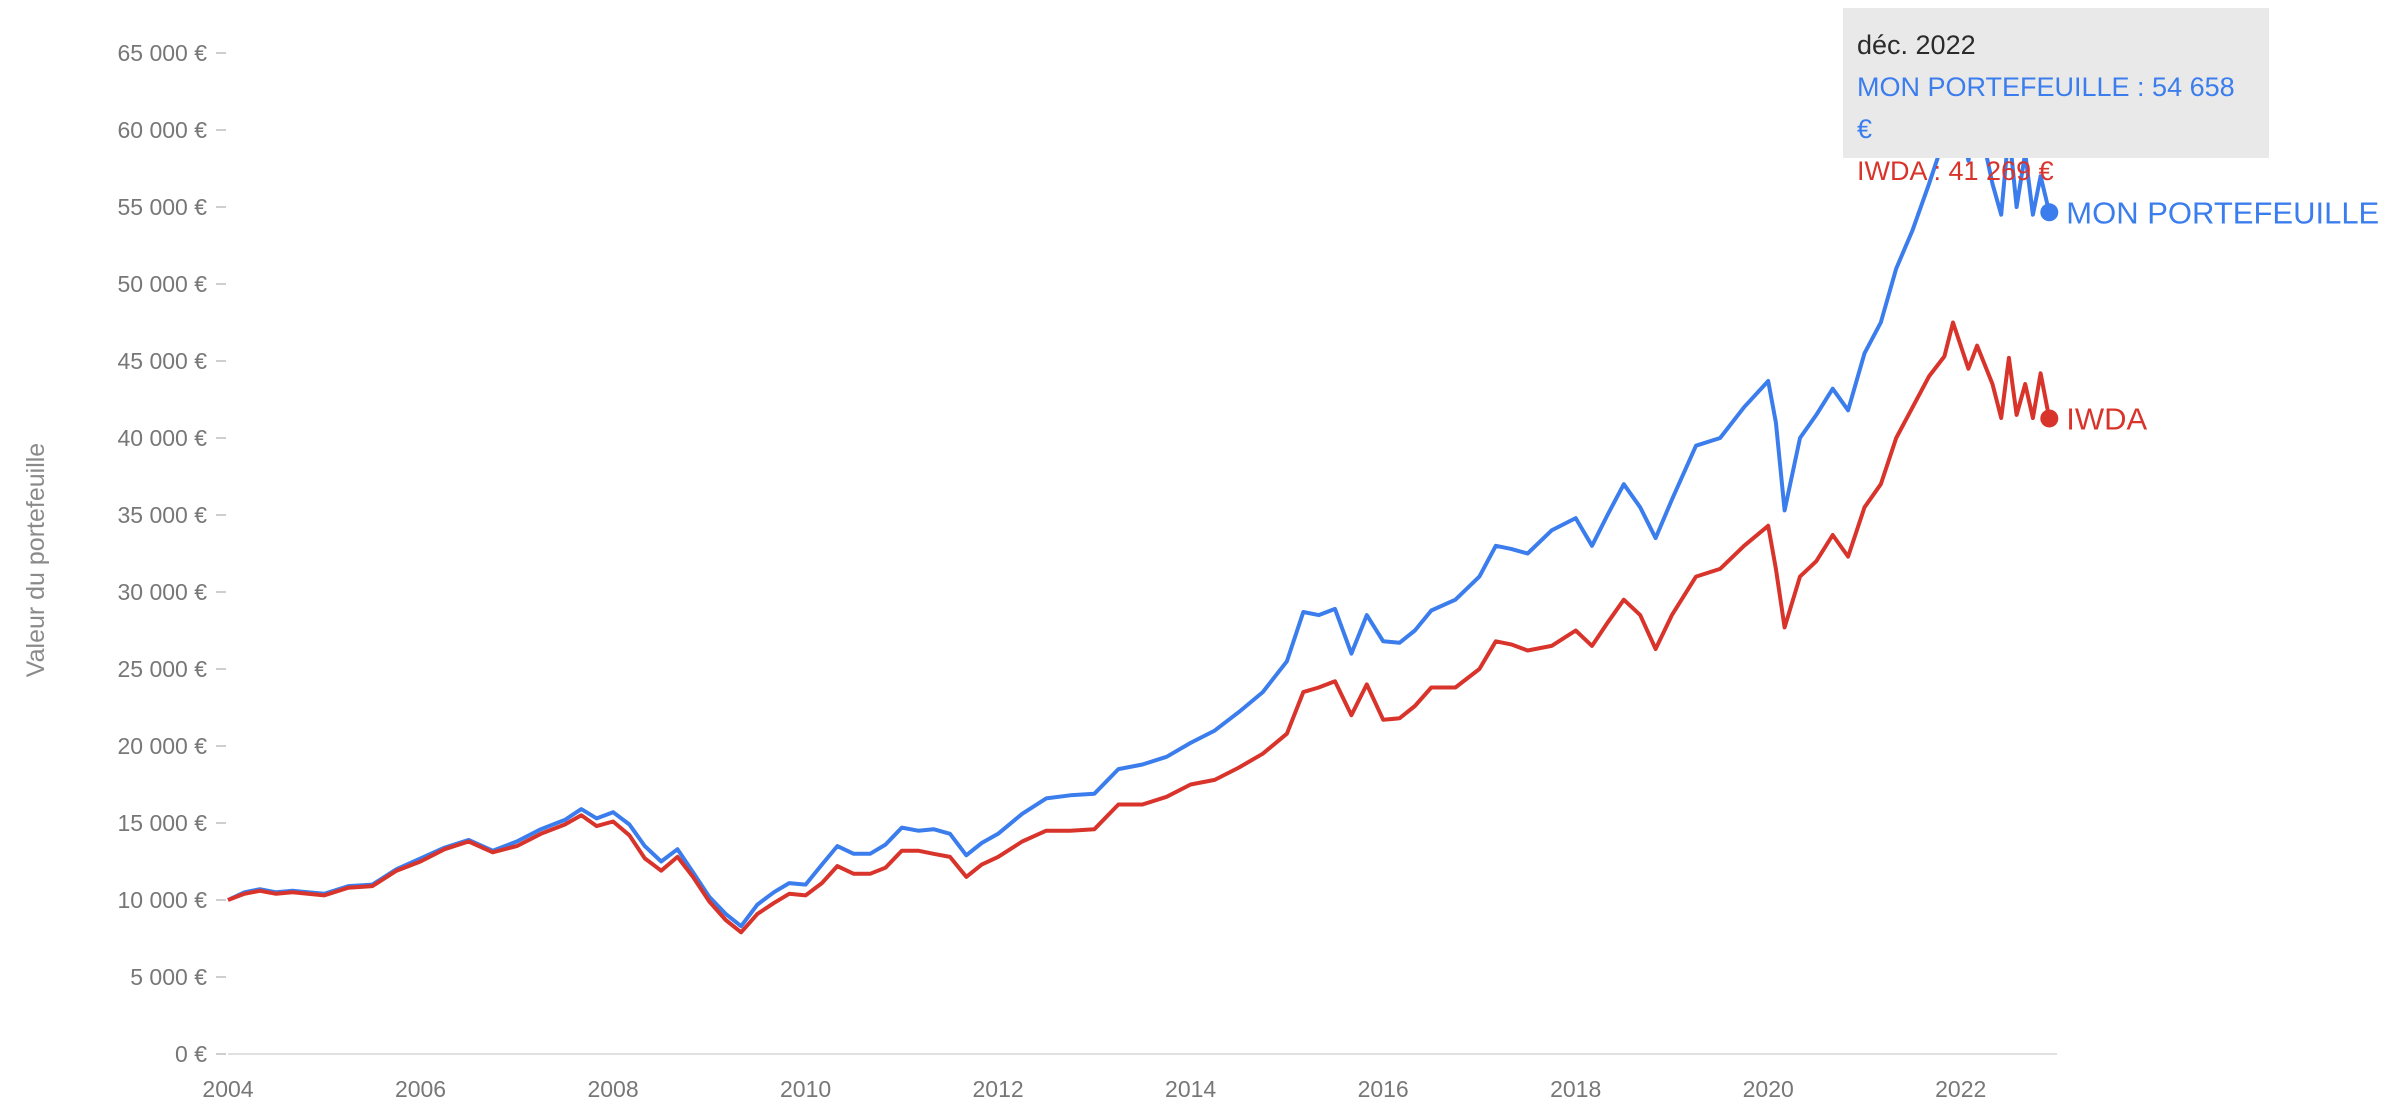  I want to click on y-tick-label: 20 000 €, so click(162, 746).